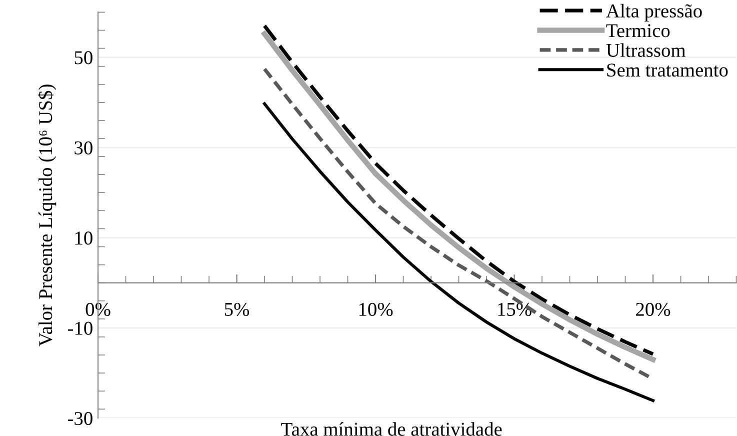 Image resolution: width=737 pixels, height=436 pixels. I want to click on legend-label: Termico, so click(638, 31).